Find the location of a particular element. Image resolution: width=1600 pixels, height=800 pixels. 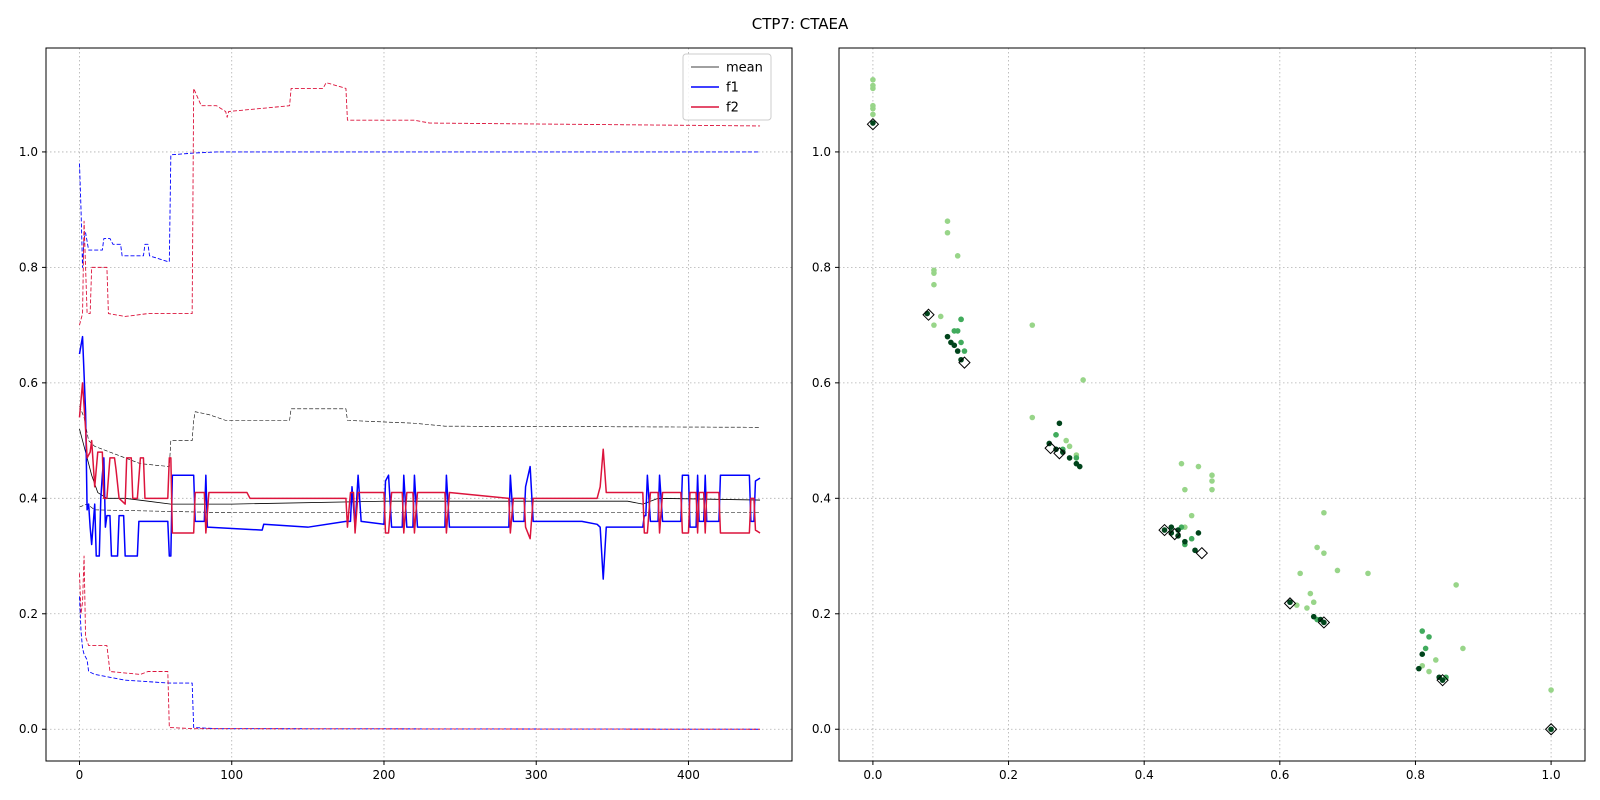

series-line-mean is located at coordinates (420, 466).